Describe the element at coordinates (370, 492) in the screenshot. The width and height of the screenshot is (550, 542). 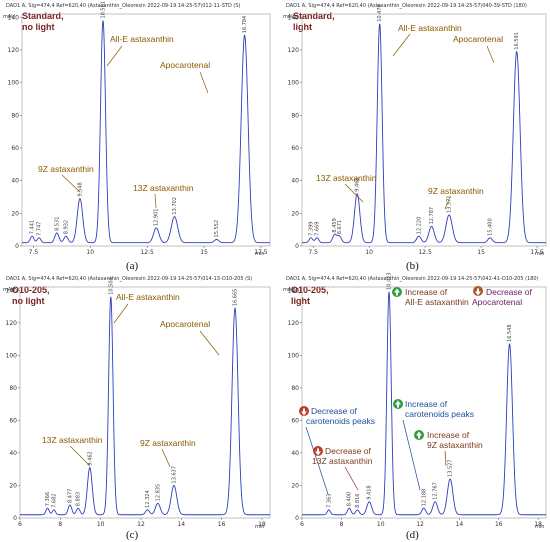
I see `peak-rt-label: 9.418` at that location.